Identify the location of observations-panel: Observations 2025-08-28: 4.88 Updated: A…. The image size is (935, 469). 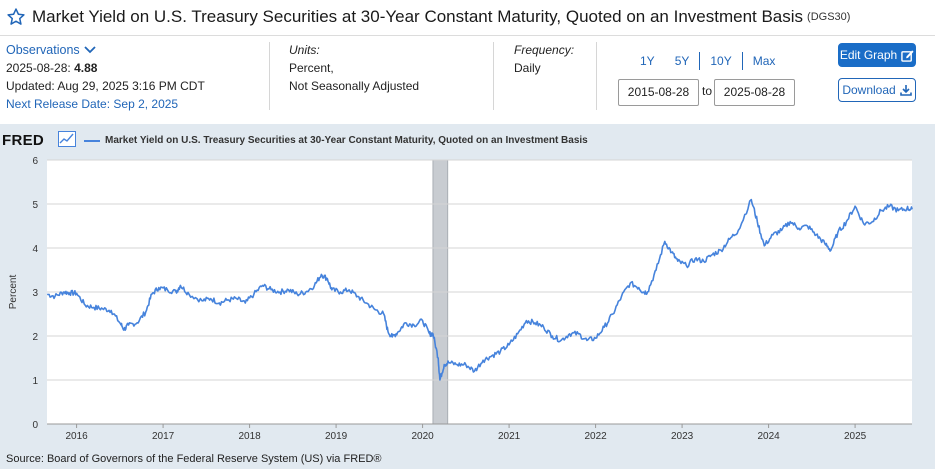
(105, 77).